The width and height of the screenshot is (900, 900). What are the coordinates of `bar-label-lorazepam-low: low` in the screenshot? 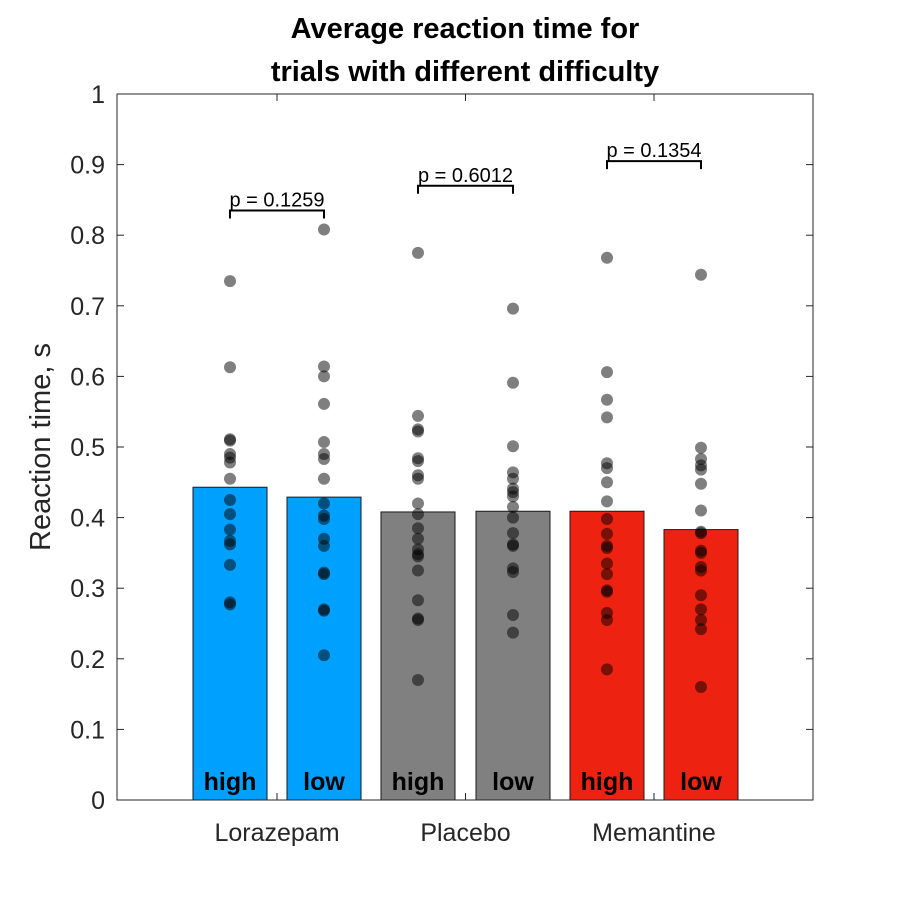 It's located at (324, 782).